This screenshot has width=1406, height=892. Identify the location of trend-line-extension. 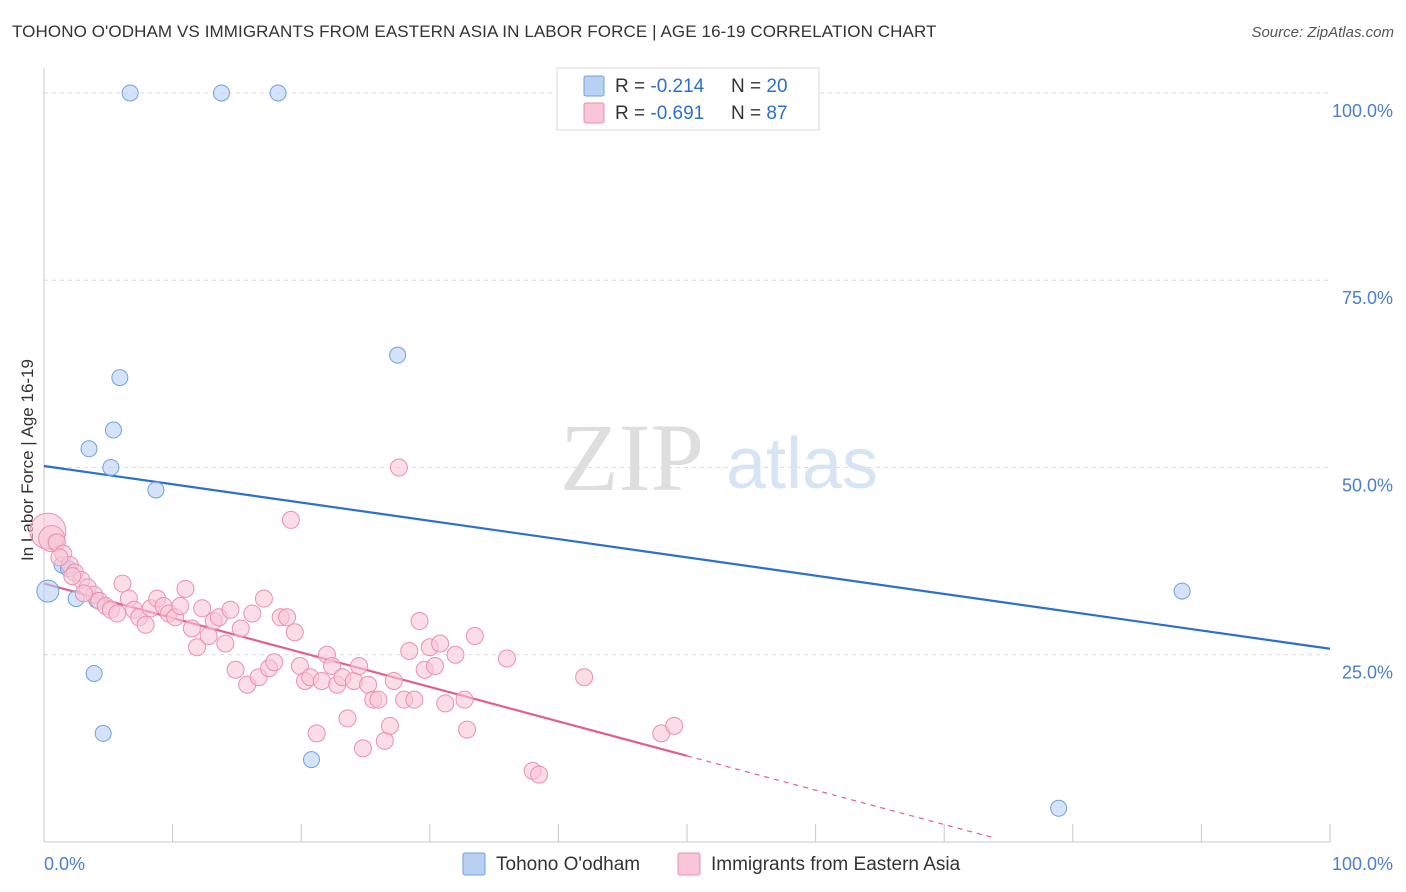
(841, 797).